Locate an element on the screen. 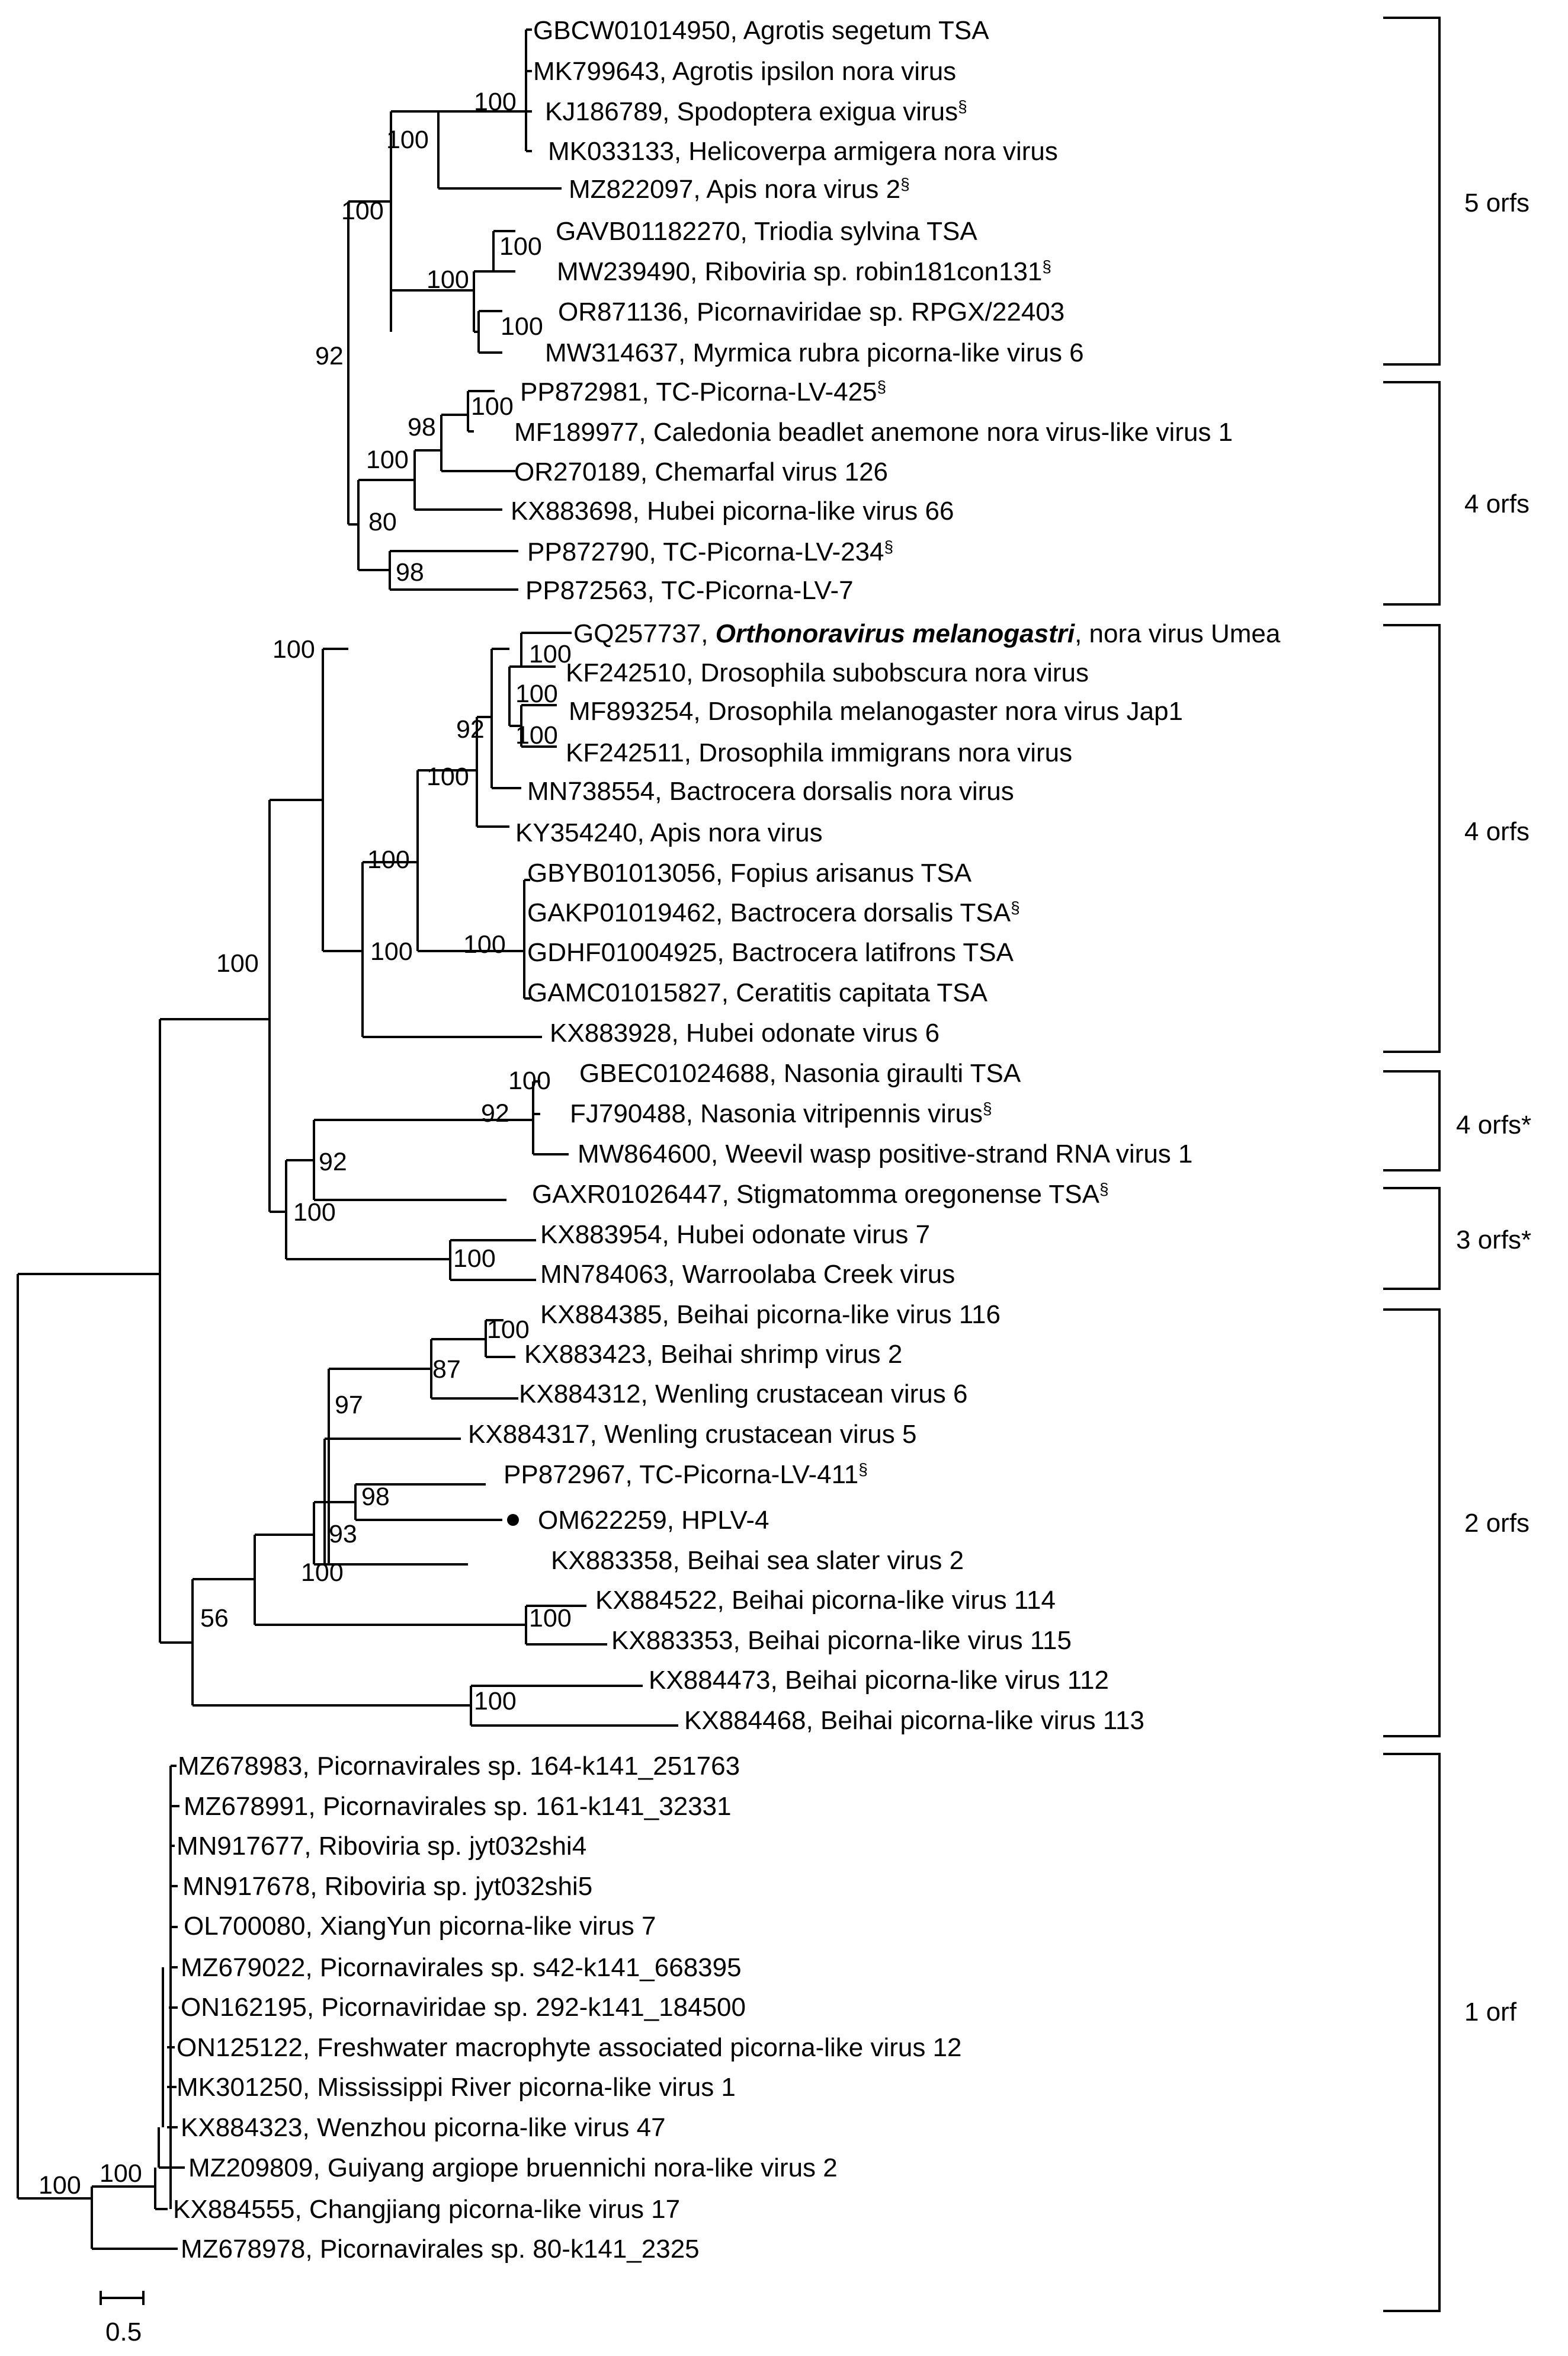 This screenshot has height=2356, width=1568. group-label-1-orf: 1 orf is located at coordinates (1490, 2013).